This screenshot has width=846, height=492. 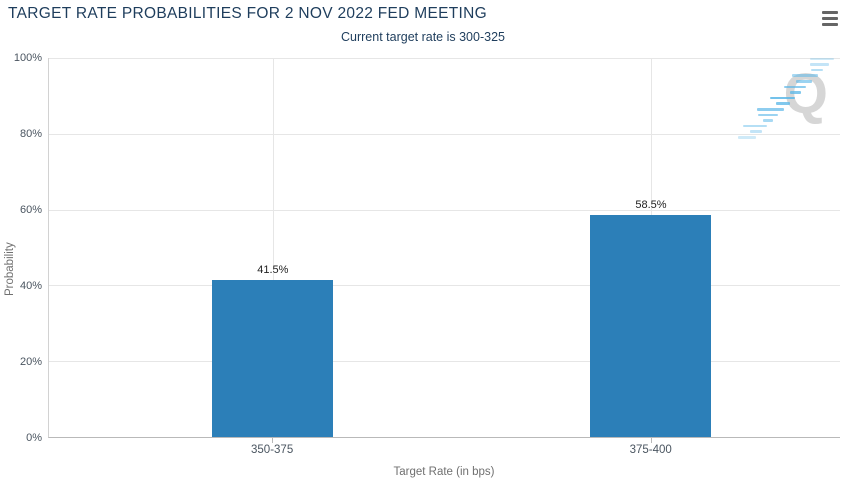 What do you see at coordinates (30, 134) in the screenshot?
I see `y-axis-tick-label: 80%` at bounding box center [30, 134].